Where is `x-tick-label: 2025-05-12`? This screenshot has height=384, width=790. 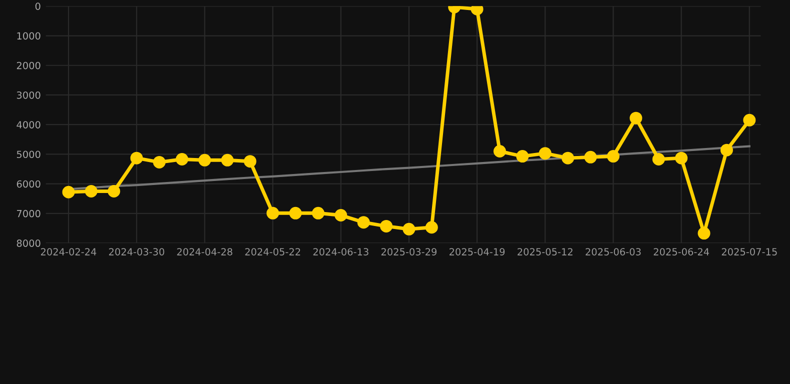 x-tick-label: 2025-05-12 is located at coordinates (545, 252).